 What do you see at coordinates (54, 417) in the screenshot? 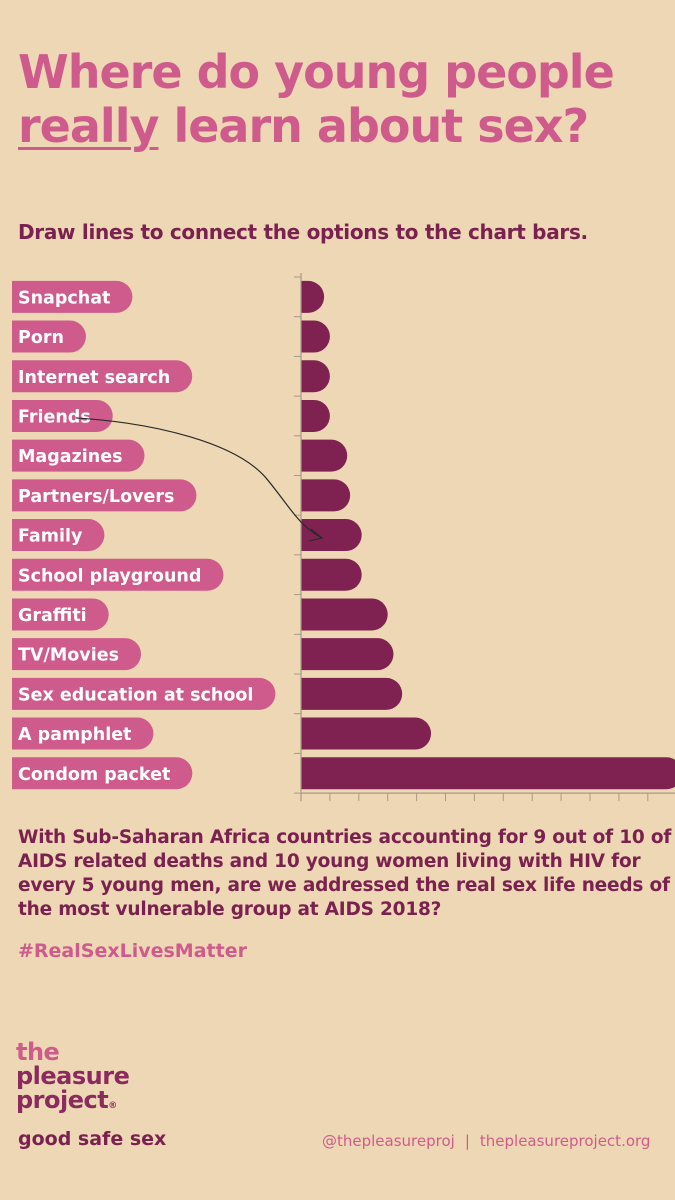
I see `category-label: Friends` at bounding box center [54, 417].